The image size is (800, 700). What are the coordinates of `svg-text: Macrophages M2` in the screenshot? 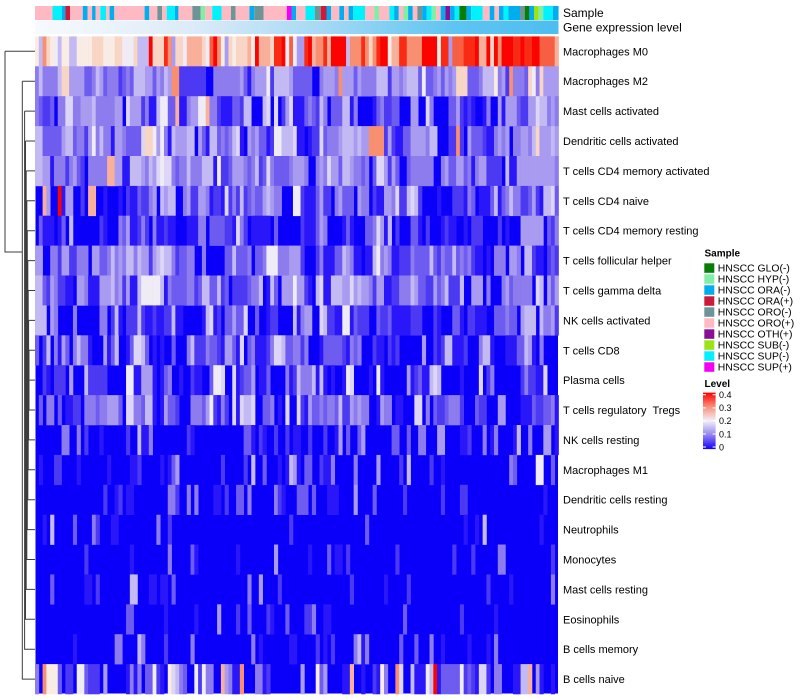 It's located at (605, 82).